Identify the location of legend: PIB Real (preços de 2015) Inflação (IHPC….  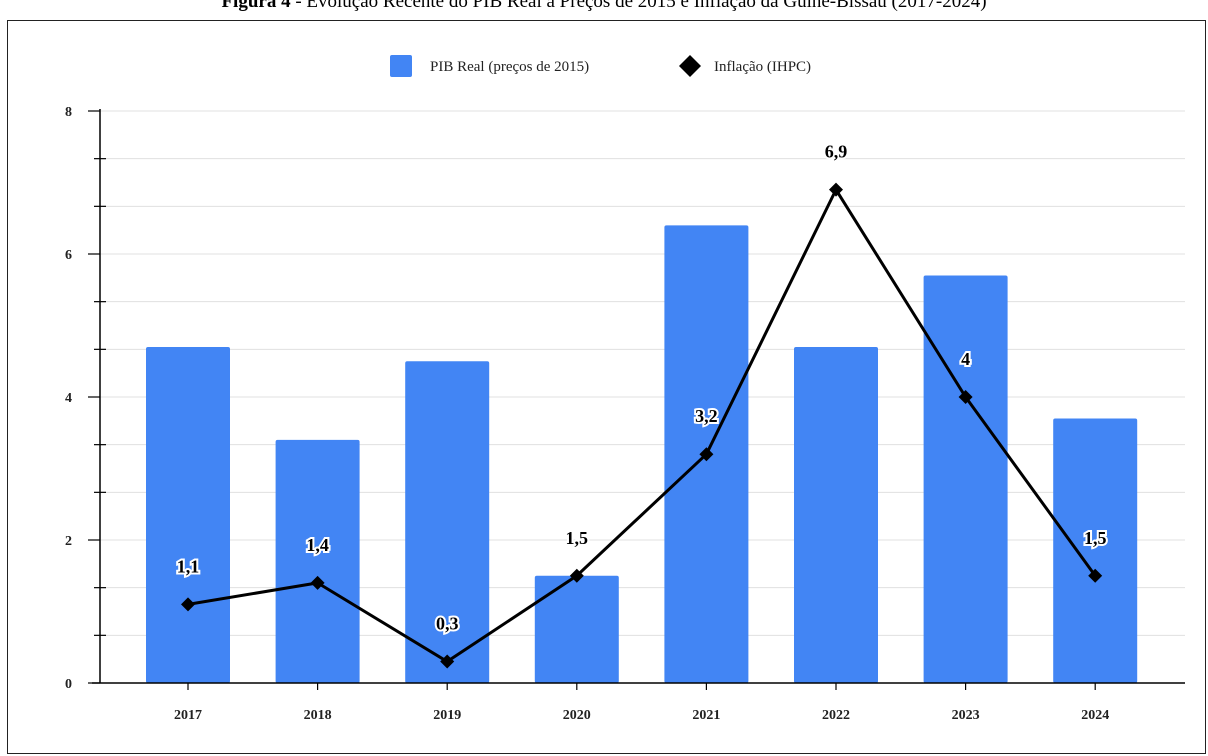
(600, 66).